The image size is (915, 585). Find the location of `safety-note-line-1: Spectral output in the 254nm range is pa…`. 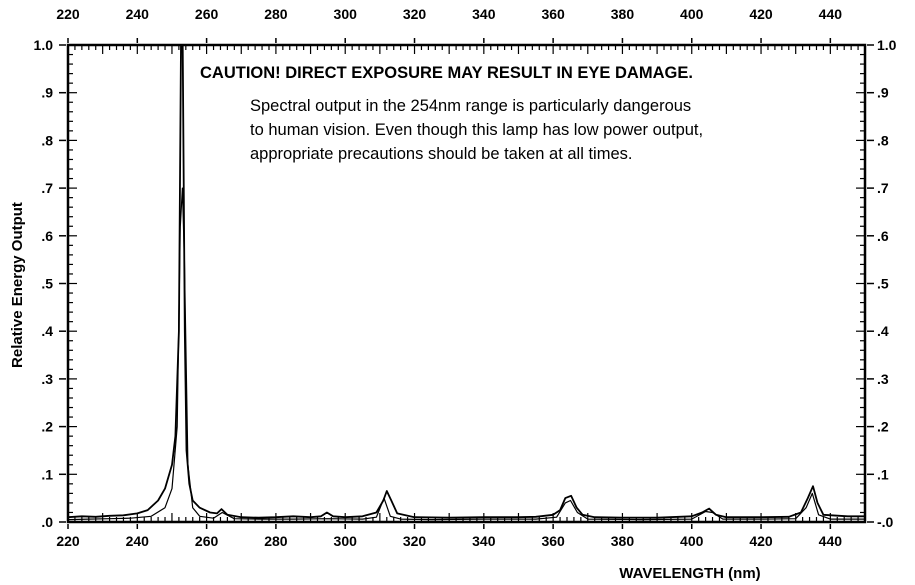

safety-note-line-1: Spectral output in the 254nm range is pa… is located at coordinates (471, 106).